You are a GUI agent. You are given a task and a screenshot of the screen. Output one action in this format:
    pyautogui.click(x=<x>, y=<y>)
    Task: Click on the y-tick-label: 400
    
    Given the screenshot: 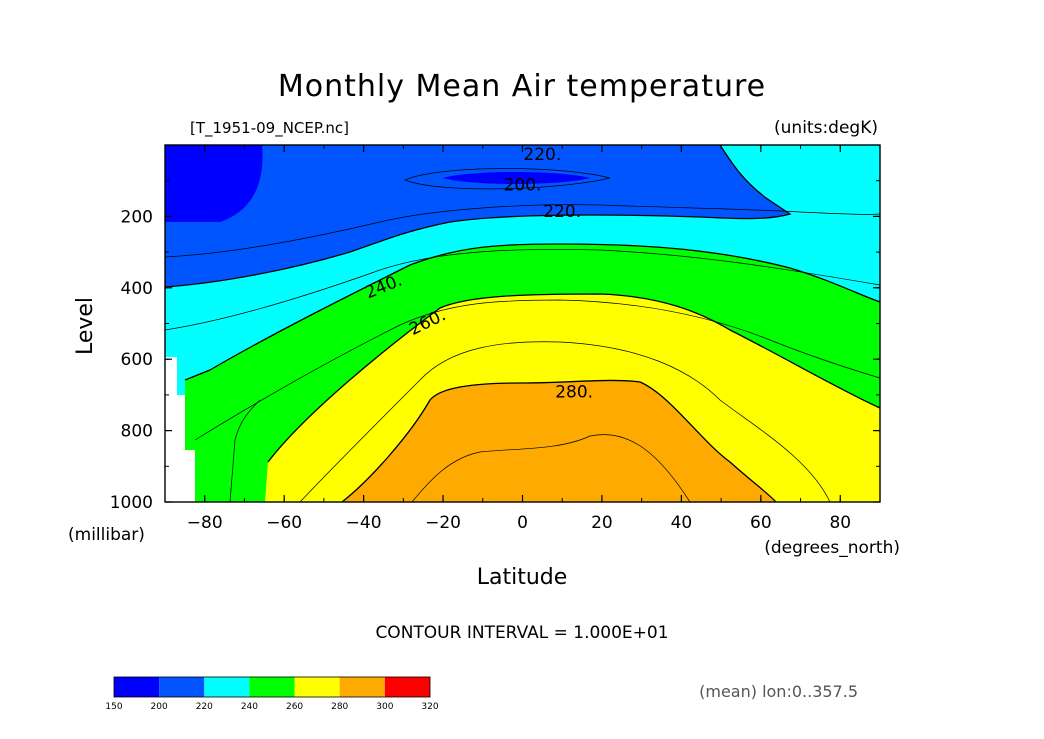 What is the action you would take?
    pyautogui.click(x=137, y=289)
    